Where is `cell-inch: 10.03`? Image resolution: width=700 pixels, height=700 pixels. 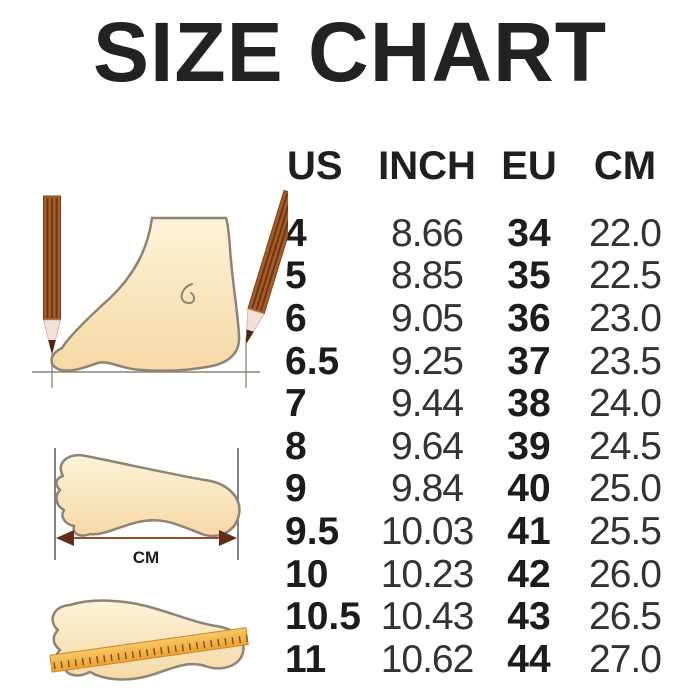 cell-inch: 10.03 is located at coordinates (427, 531).